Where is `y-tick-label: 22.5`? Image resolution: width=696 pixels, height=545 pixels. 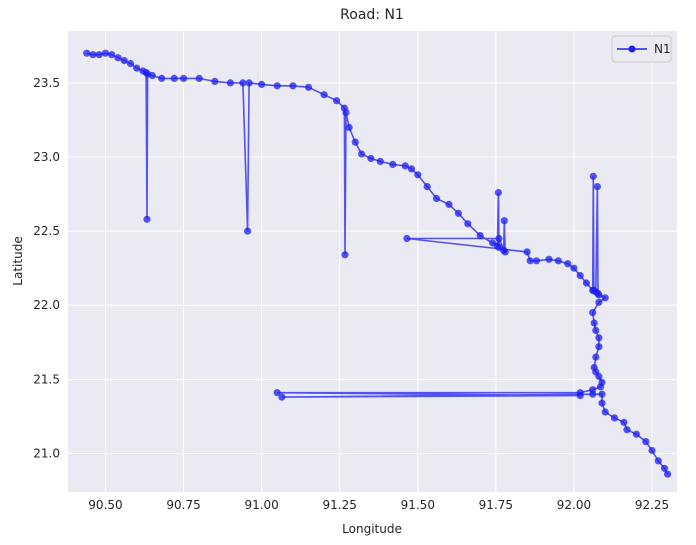
y-tick-label: 22.5 is located at coordinates (46, 231).